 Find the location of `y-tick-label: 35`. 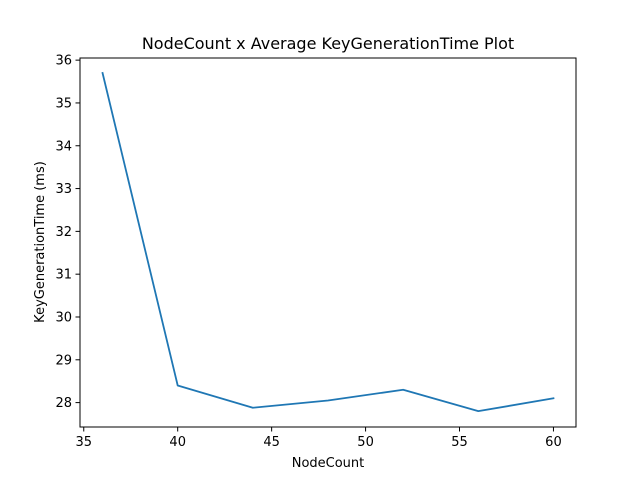

y-tick-label: 35 is located at coordinates (63, 103).